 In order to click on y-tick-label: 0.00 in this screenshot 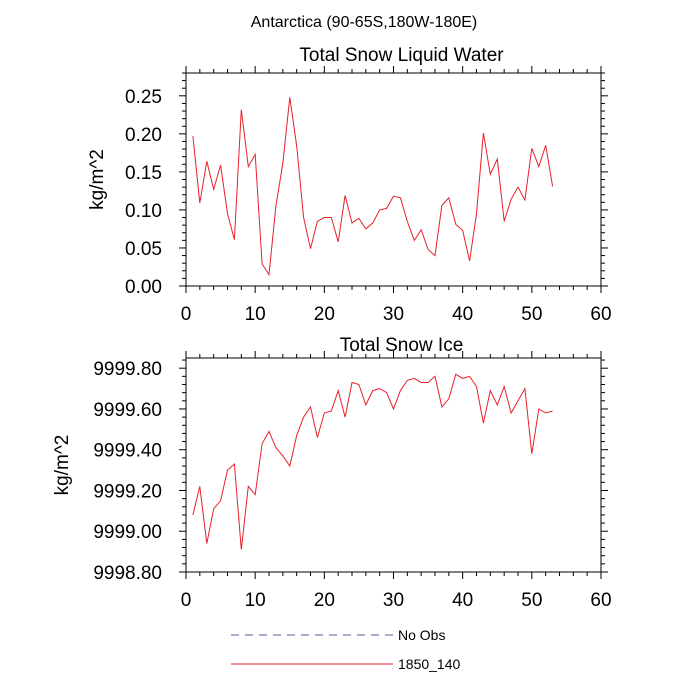, I will do `click(143, 287)`.